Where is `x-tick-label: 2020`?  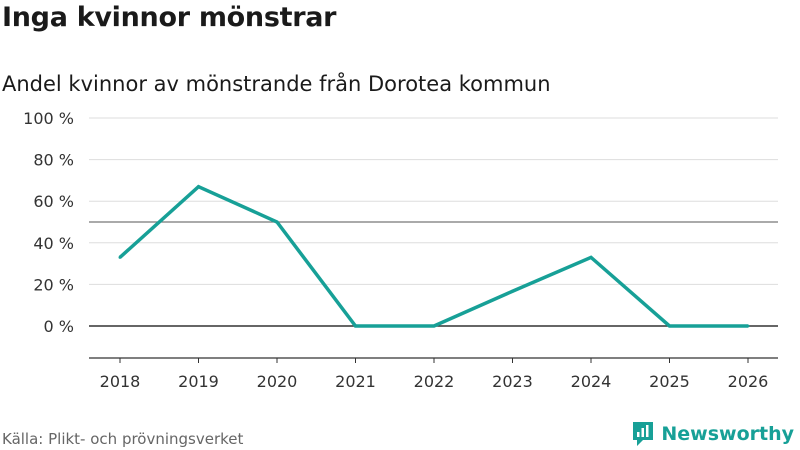 x-tick-label: 2020 is located at coordinates (277, 381).